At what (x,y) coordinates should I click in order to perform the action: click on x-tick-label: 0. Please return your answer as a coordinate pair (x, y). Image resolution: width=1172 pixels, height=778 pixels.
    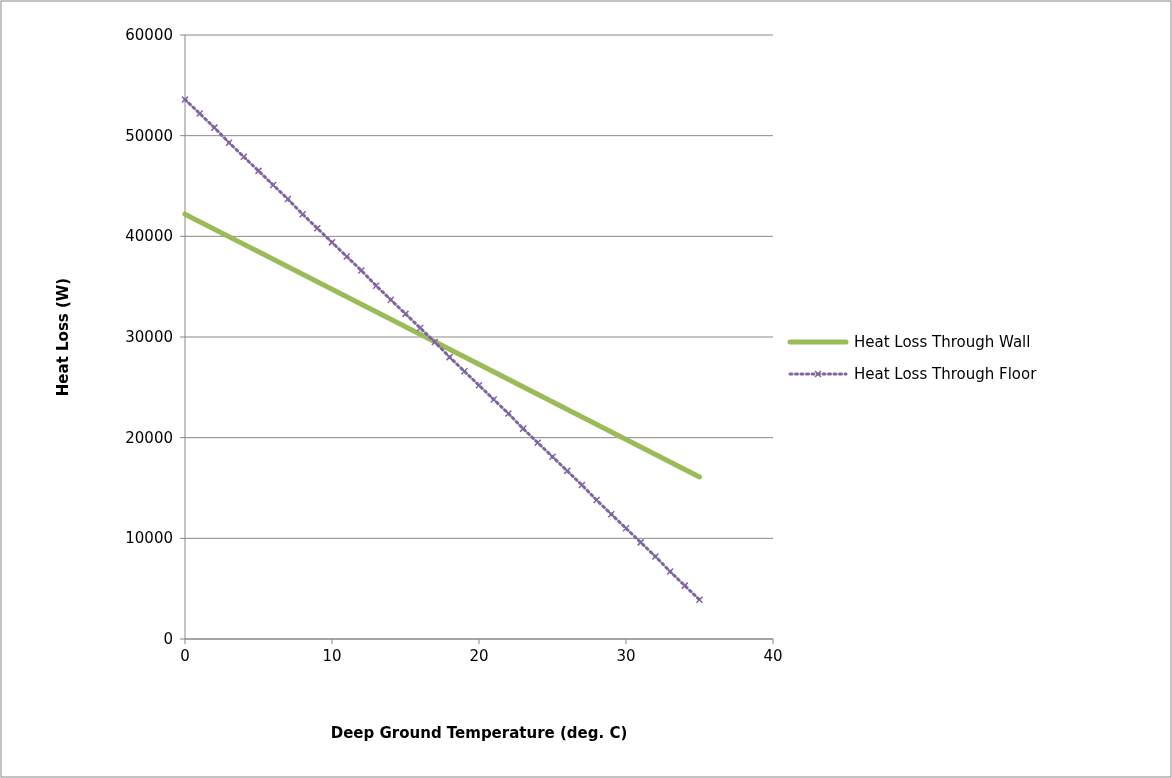
    Looking at the image, I should click on (185, 656).